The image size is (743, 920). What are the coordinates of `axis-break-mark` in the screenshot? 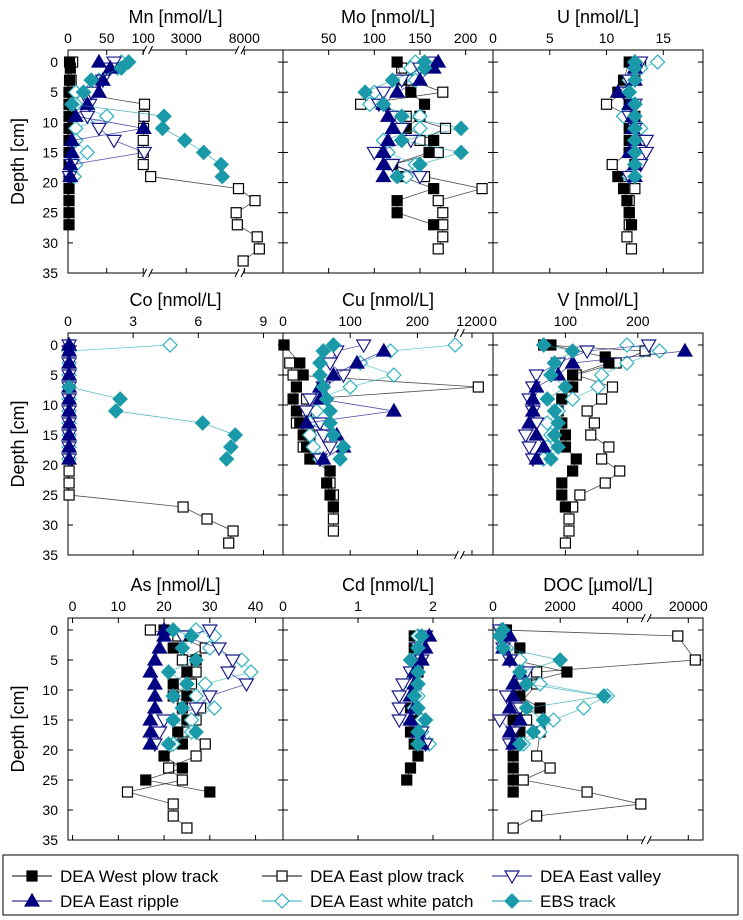 It's located at (456, 555).